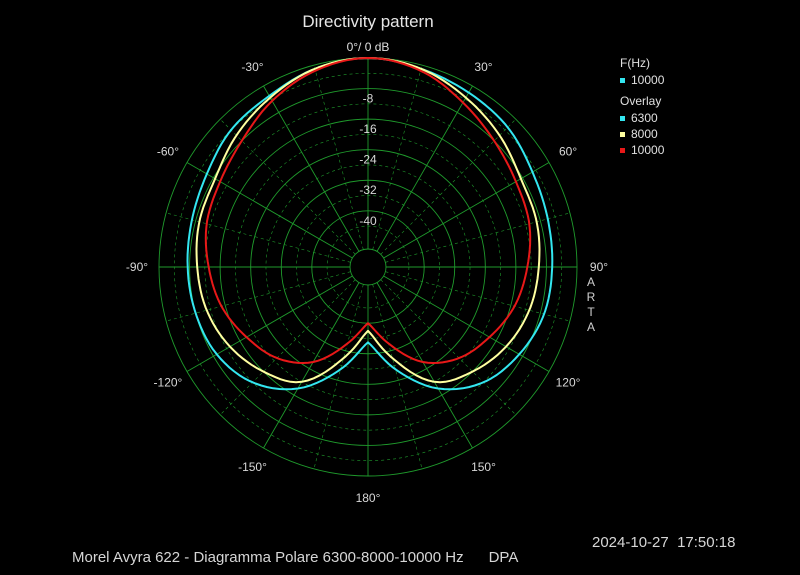 This screenshot has height=575, width=800. I want to click on radial-tick-label: -32, so click(368, 190).